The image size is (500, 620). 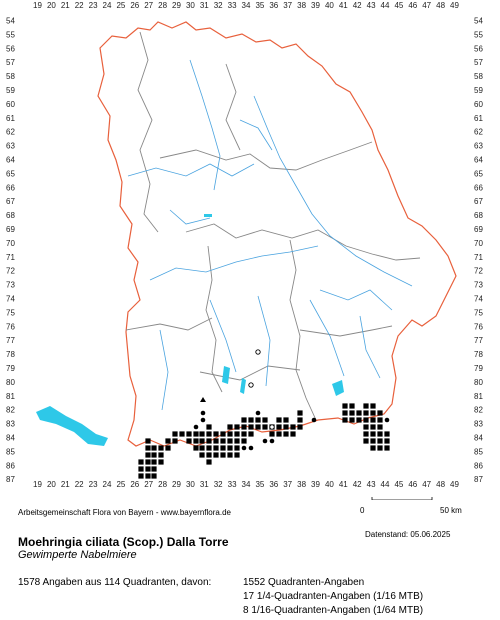 What do you see at coordinates (93, 484) in the screenshot?
I see `x-grid-label: 23` at bounding box center [93, 484].